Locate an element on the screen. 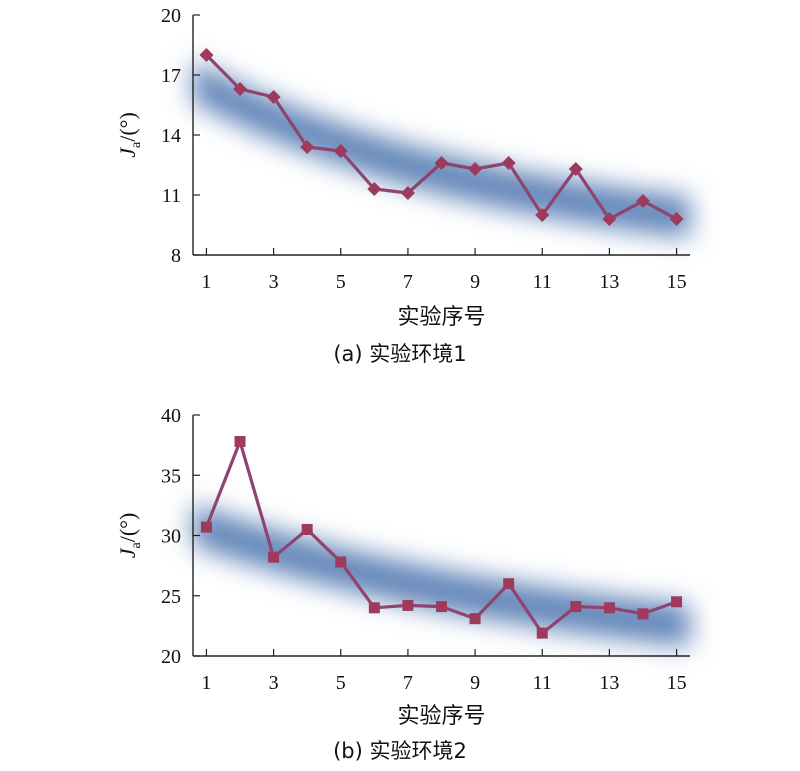 The image size is (800, 771). y-tick-label: 25 is located at coordinates (171, 597).